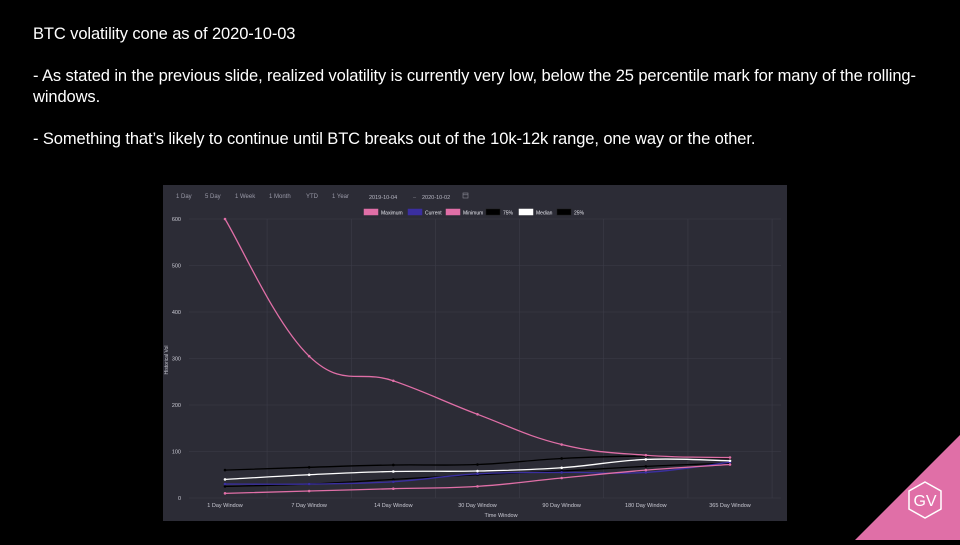 This screenshot has height=545, width=960. What do you see at coordinates (179, 499) in the screenshot?
I see `y-tick-label: 0` at bounding box center [179, 499].